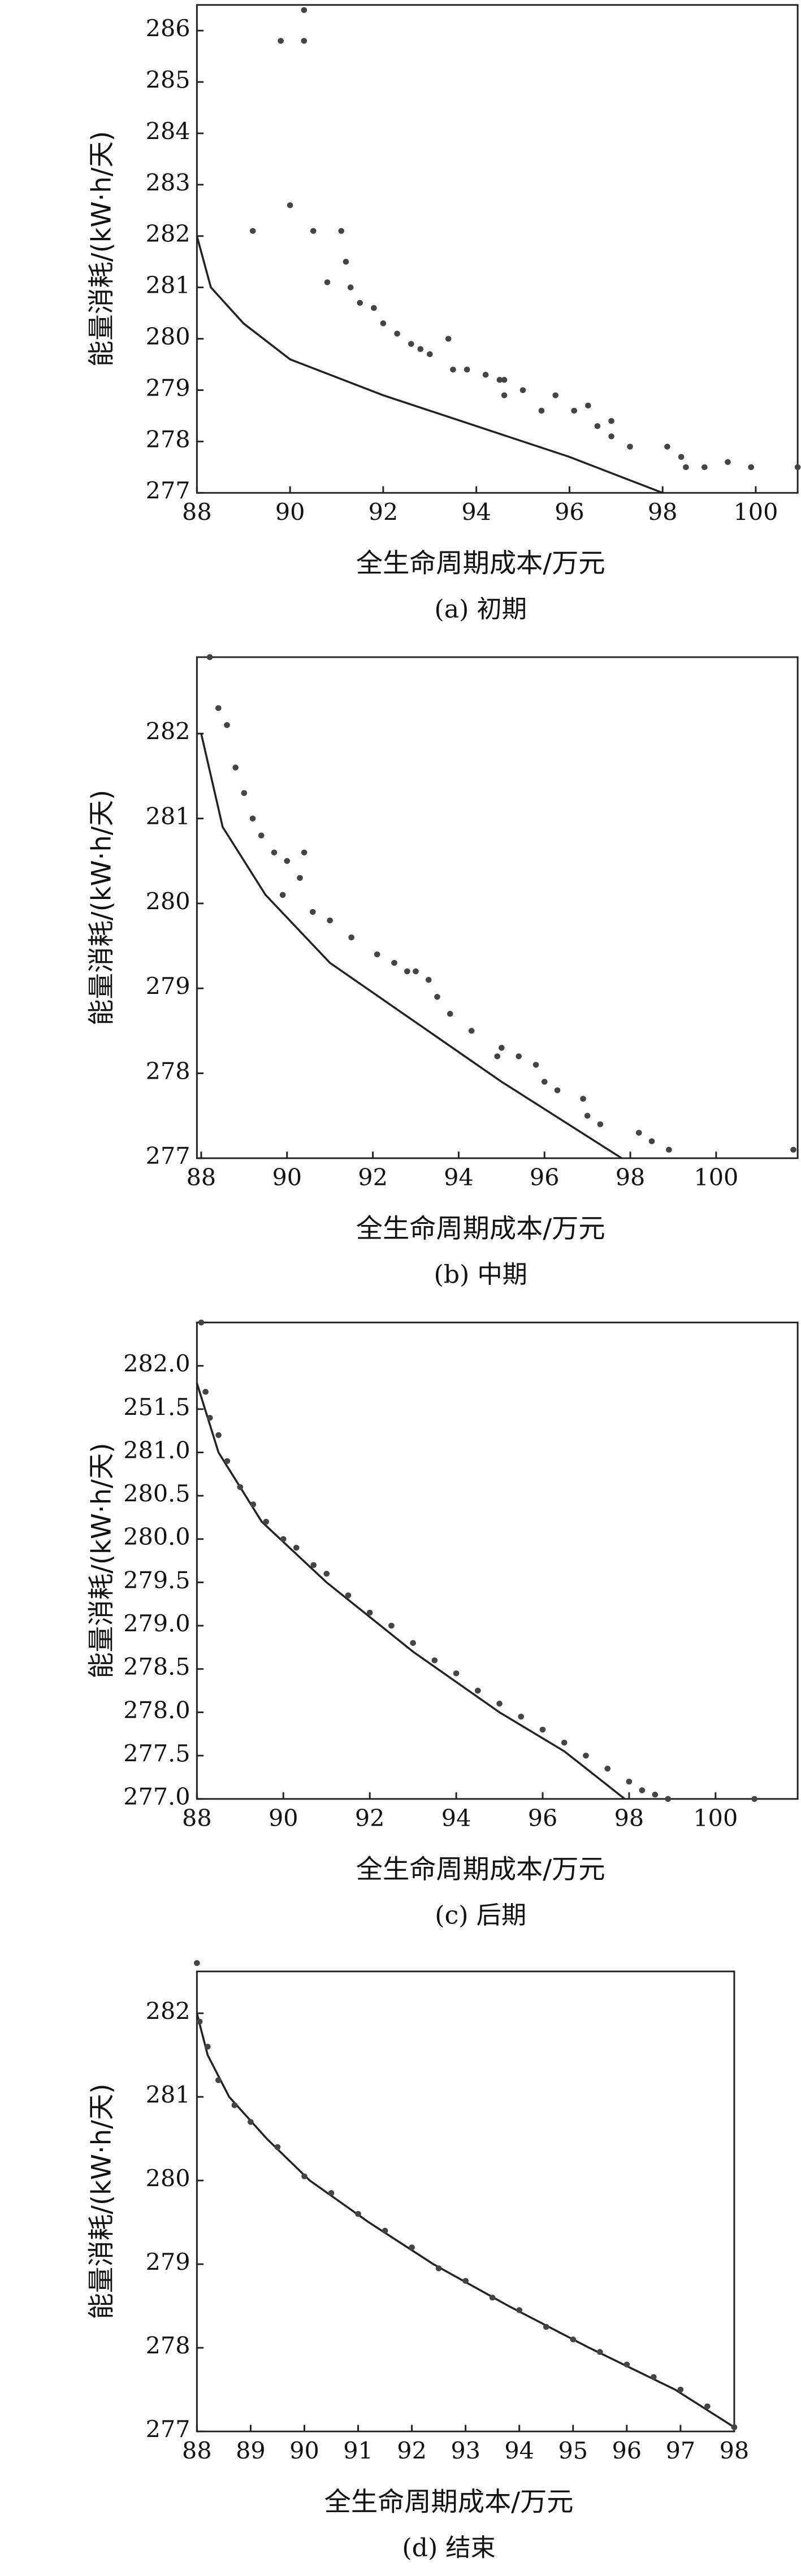 The image size is (801, 2576). What do you see at coordinates (168, 183) in the screenshot?
I see `y-tick-label: 283` at bounding box center [168, 183].